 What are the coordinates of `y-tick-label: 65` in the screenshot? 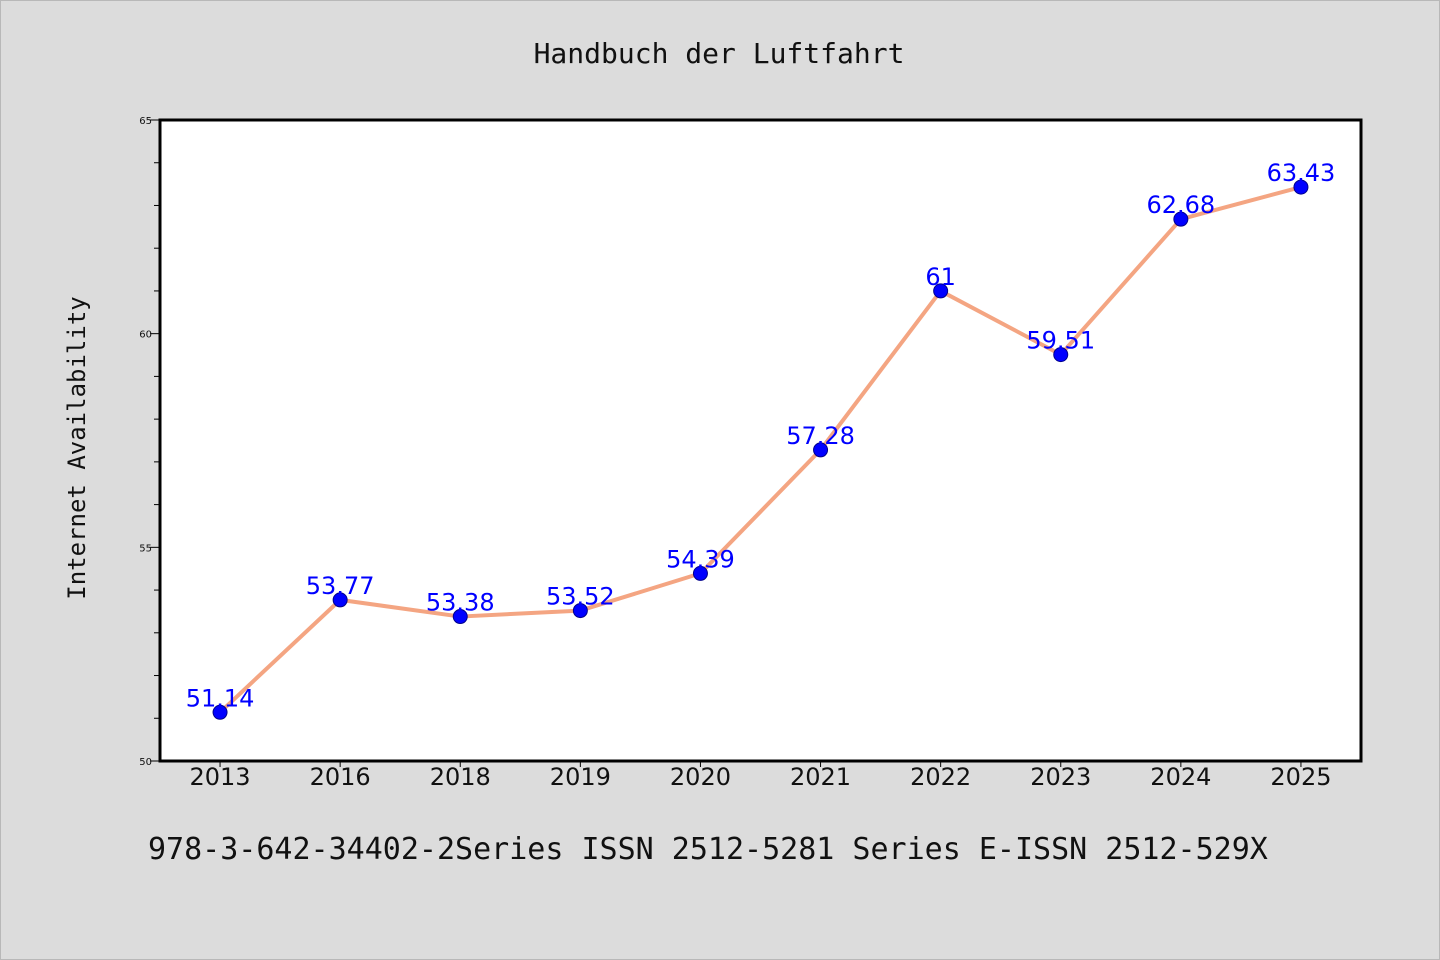 It's located at (145, 121).